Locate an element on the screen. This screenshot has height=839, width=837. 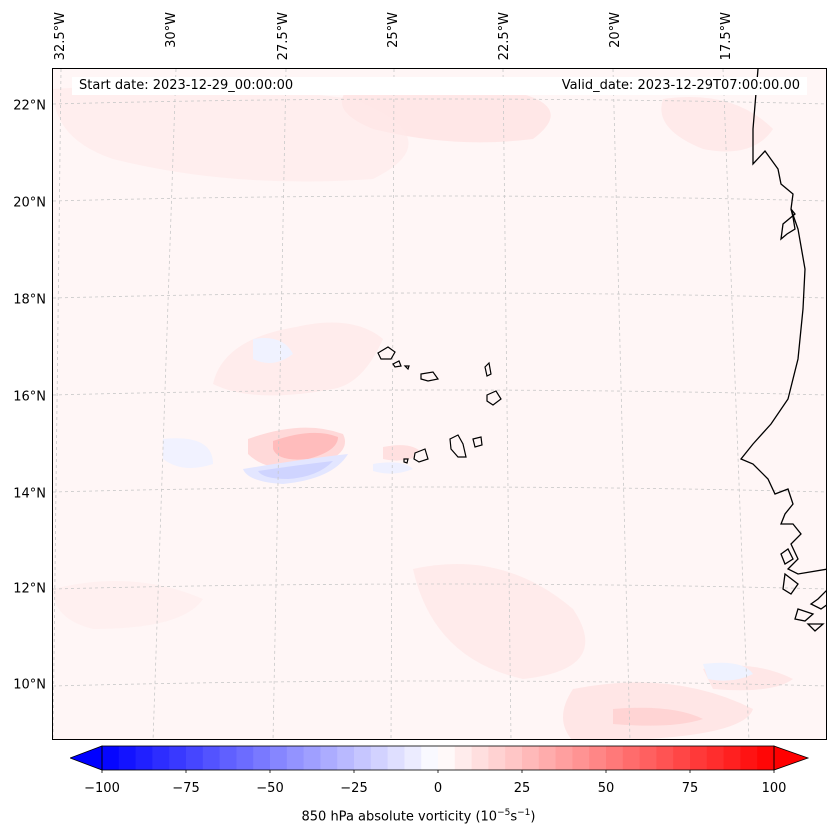
cb-tick-label: −50 is located at coordinates (270, 788).